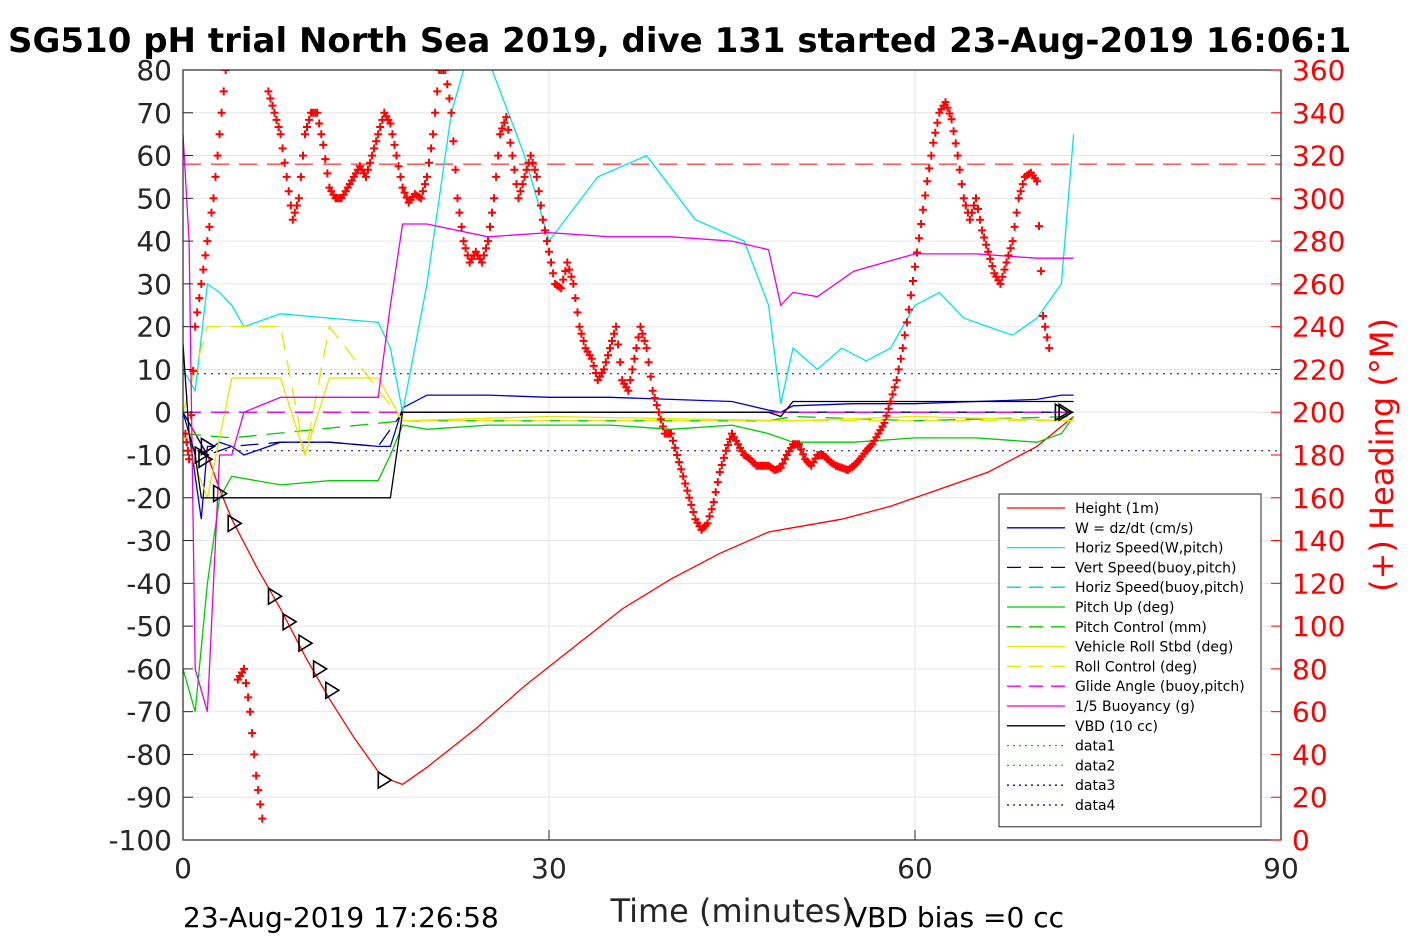  Describe the element at coordinates (1318, 583) in the screenshot. I see `right-y-tick-label: 120` at that location.